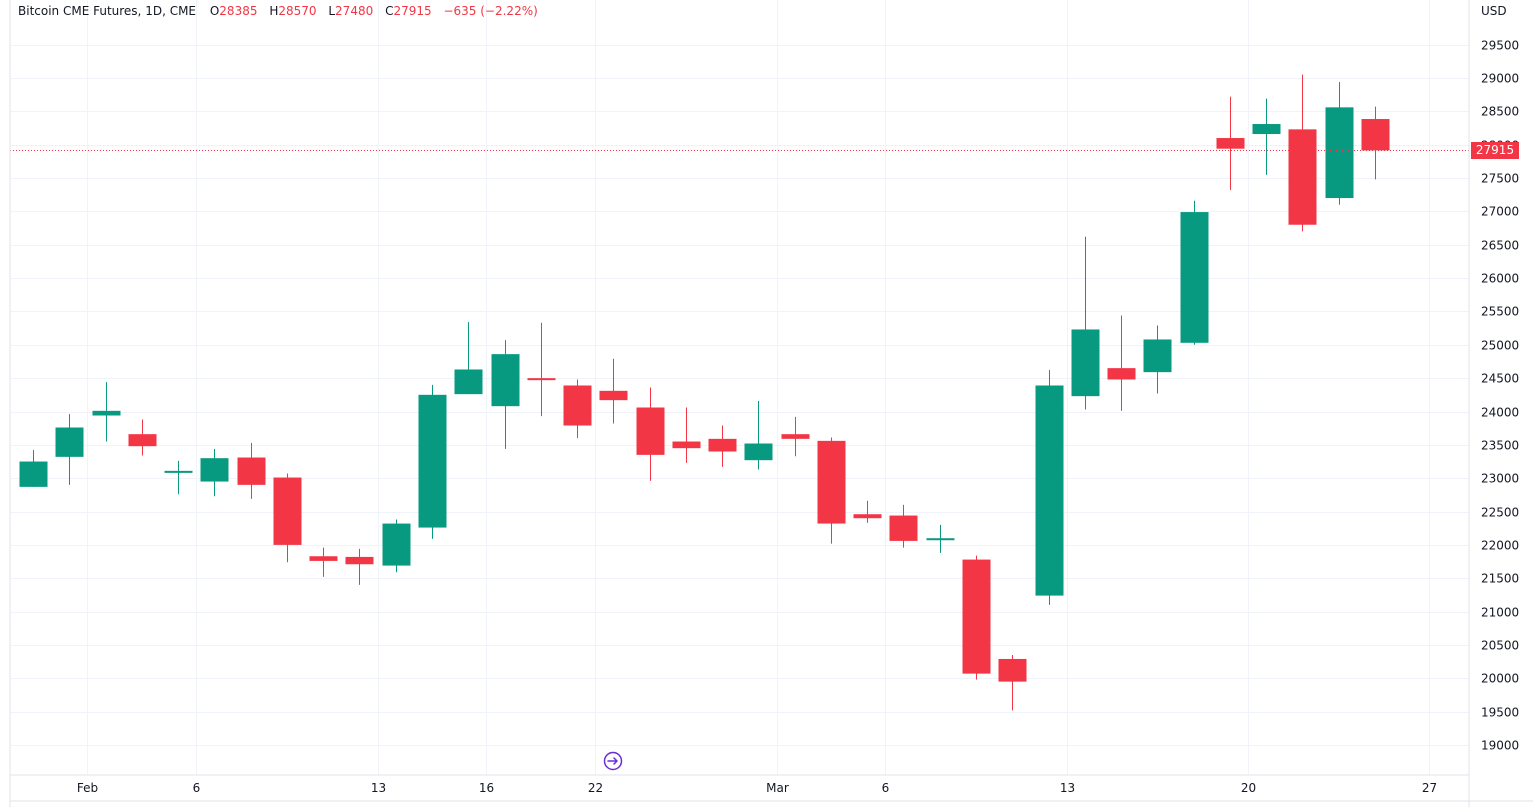 The image size is (1533, 807). What do you see at coordinates (1500, 212) in the screenshot?
I see `y-tick-label: 27000` at bounding box center [1500, 212].